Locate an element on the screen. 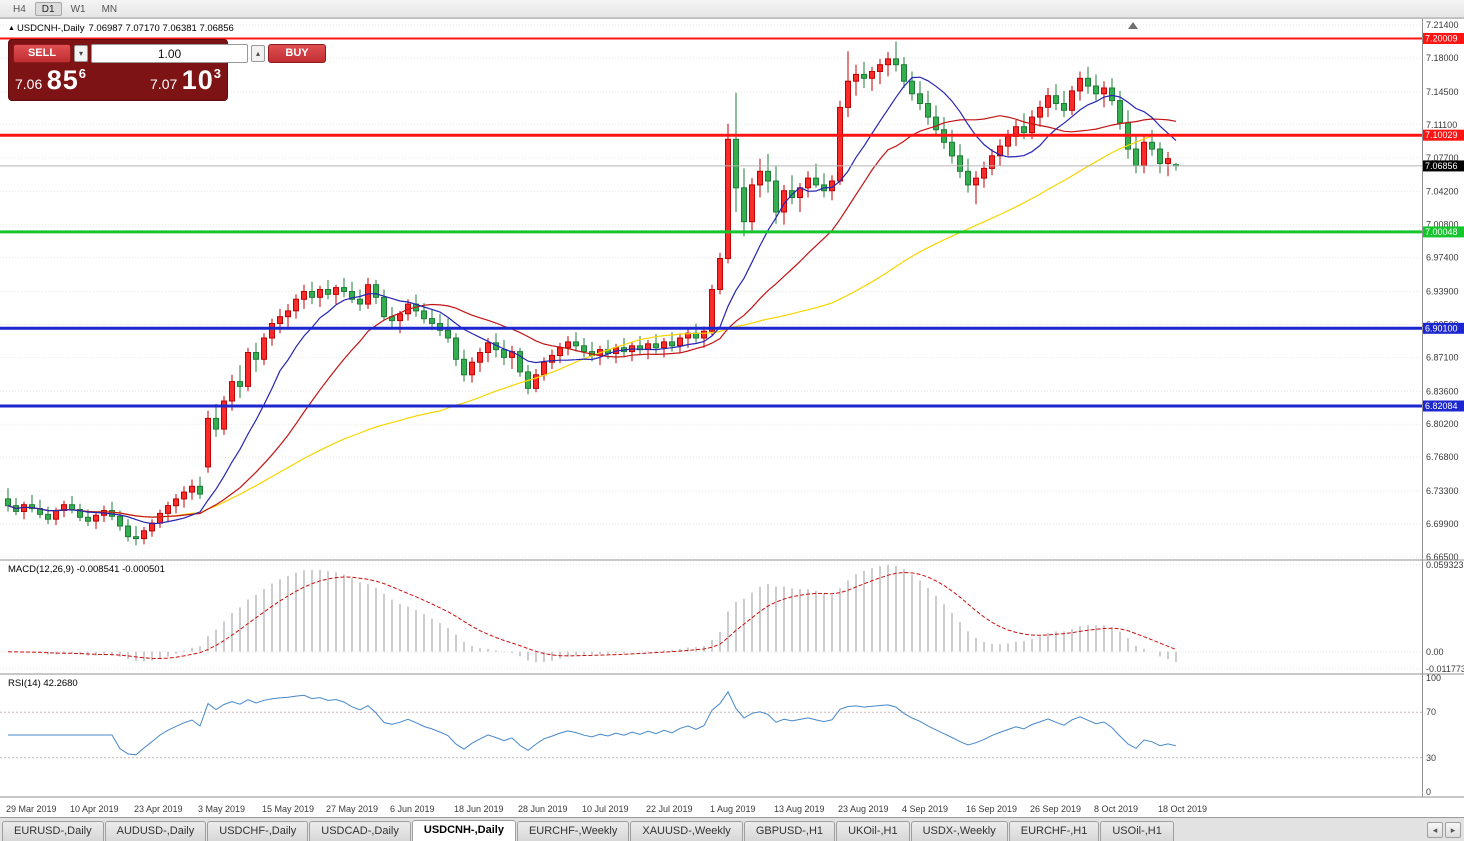 This screenshot has height=841, width=1464. svg-text: 0 is located at coordinates (1428, 792).